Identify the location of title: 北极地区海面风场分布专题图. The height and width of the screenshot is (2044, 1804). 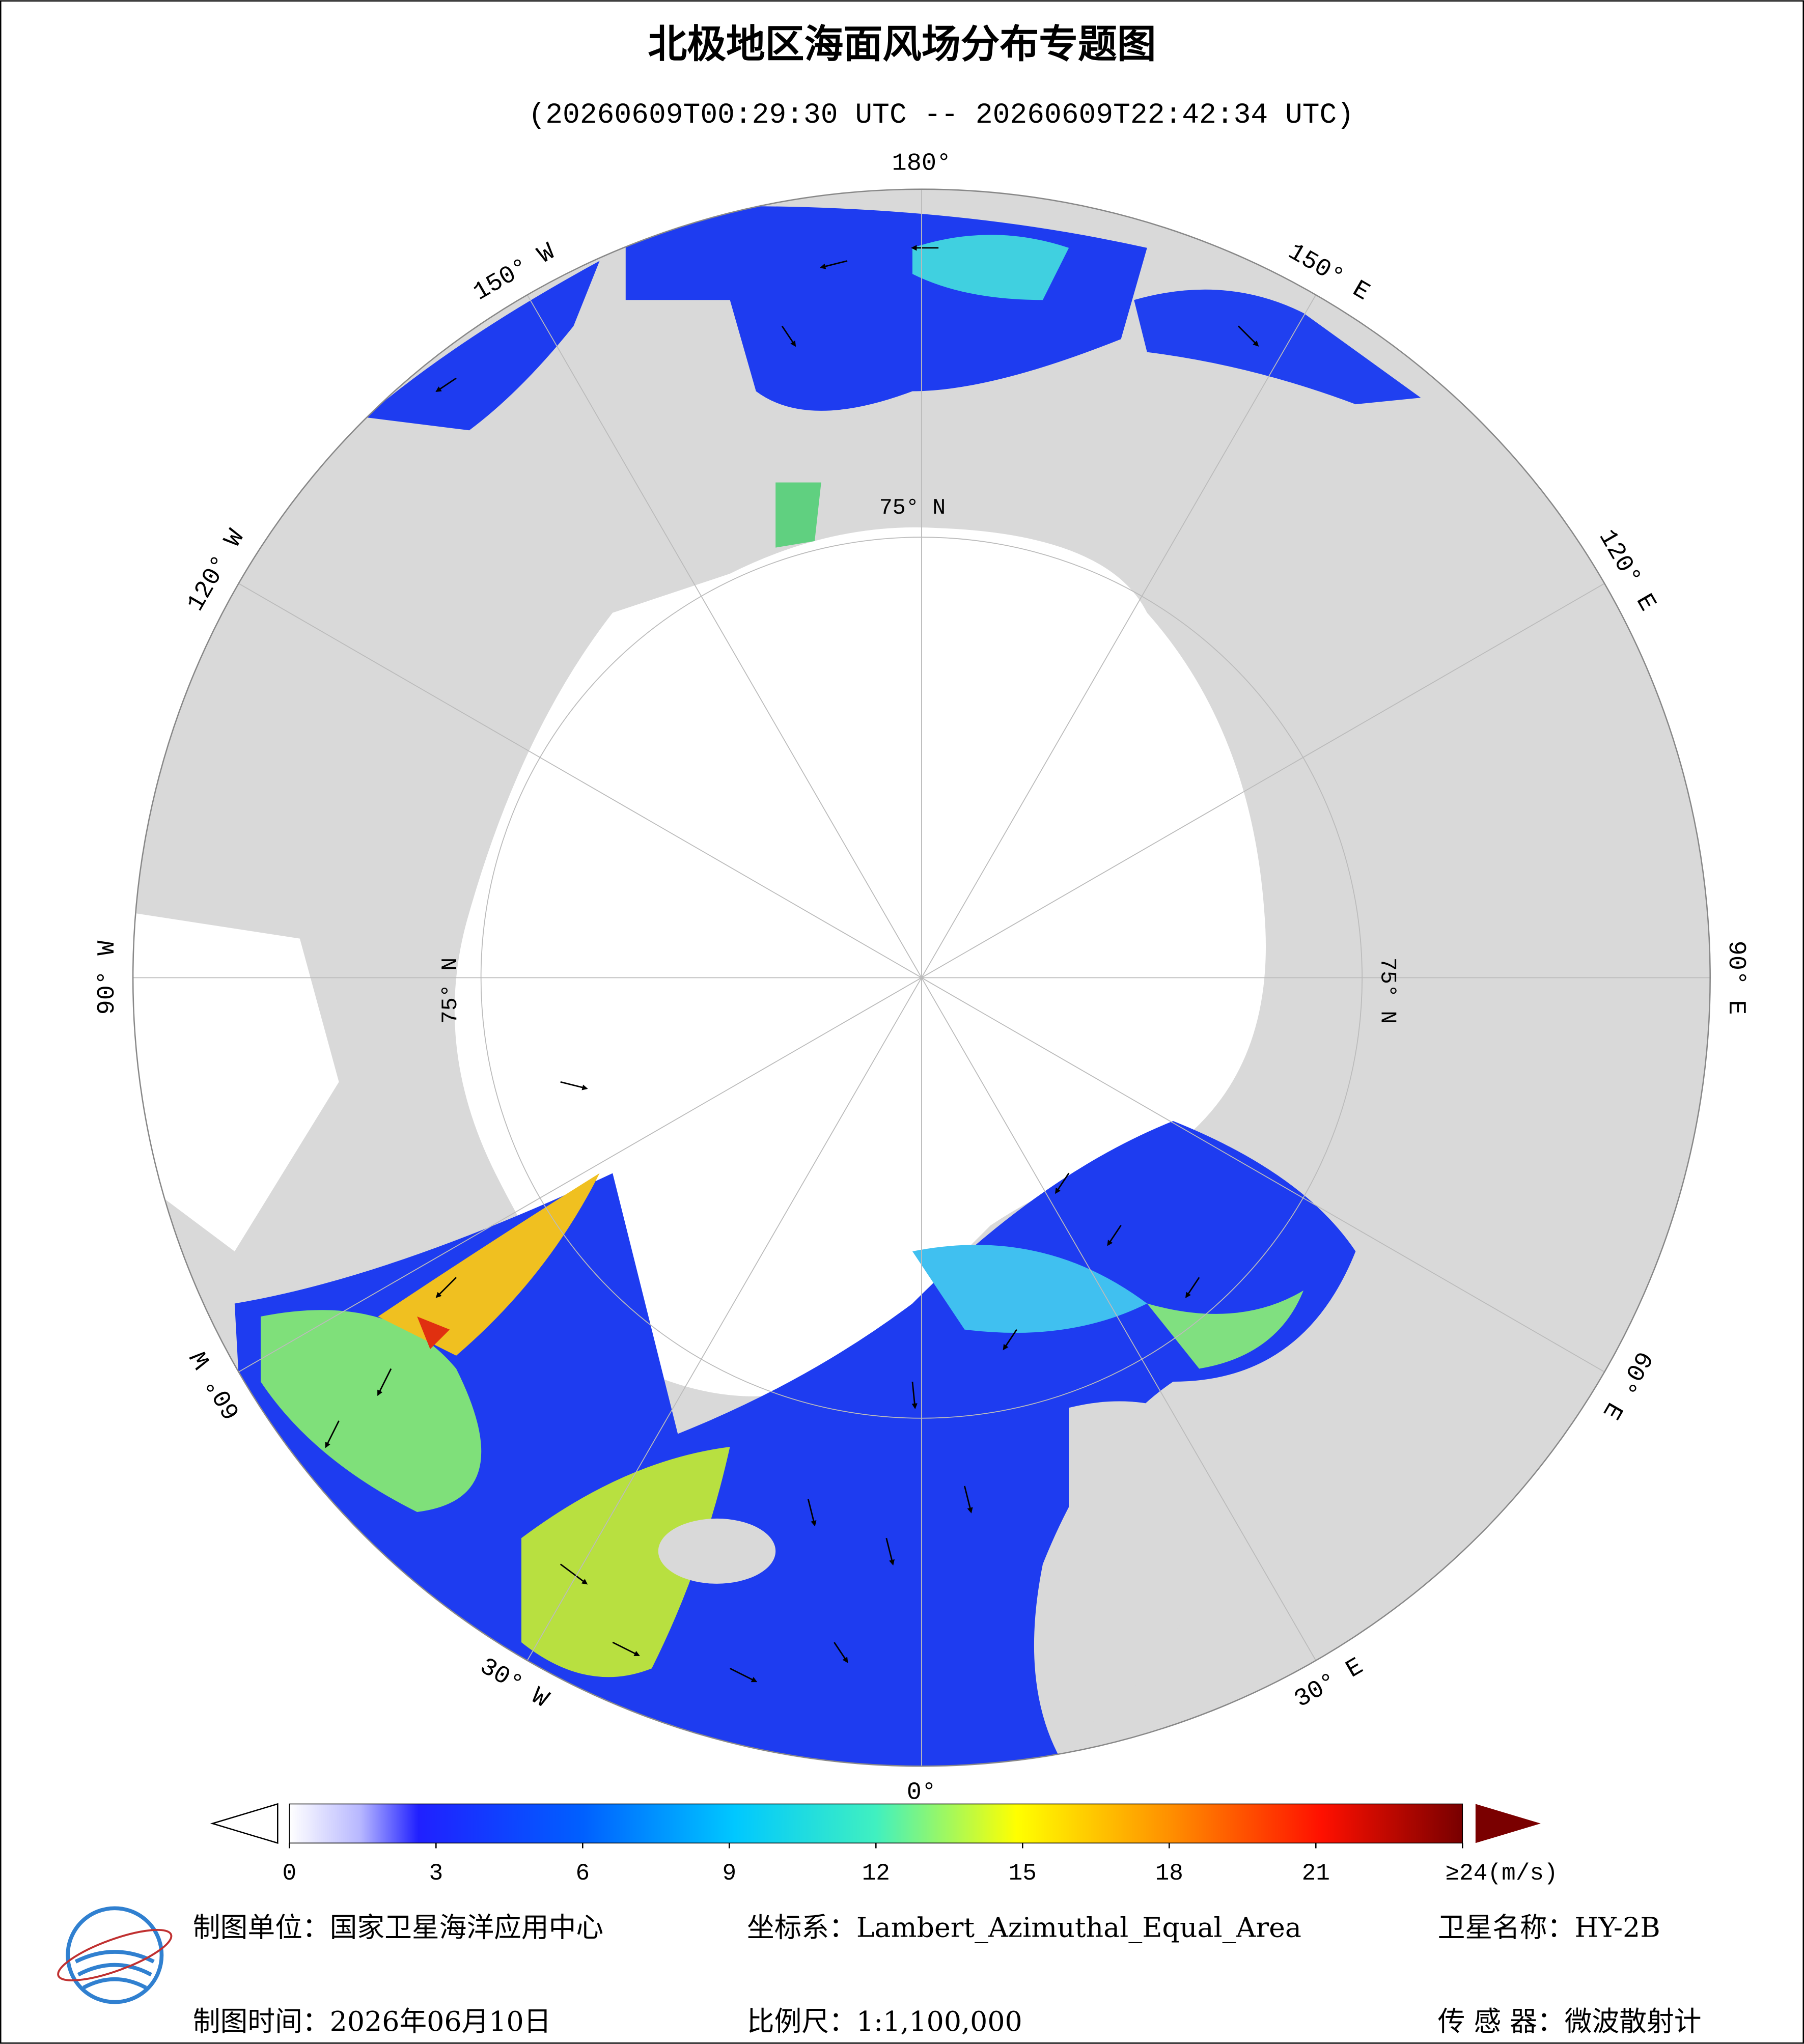
(902, 44).